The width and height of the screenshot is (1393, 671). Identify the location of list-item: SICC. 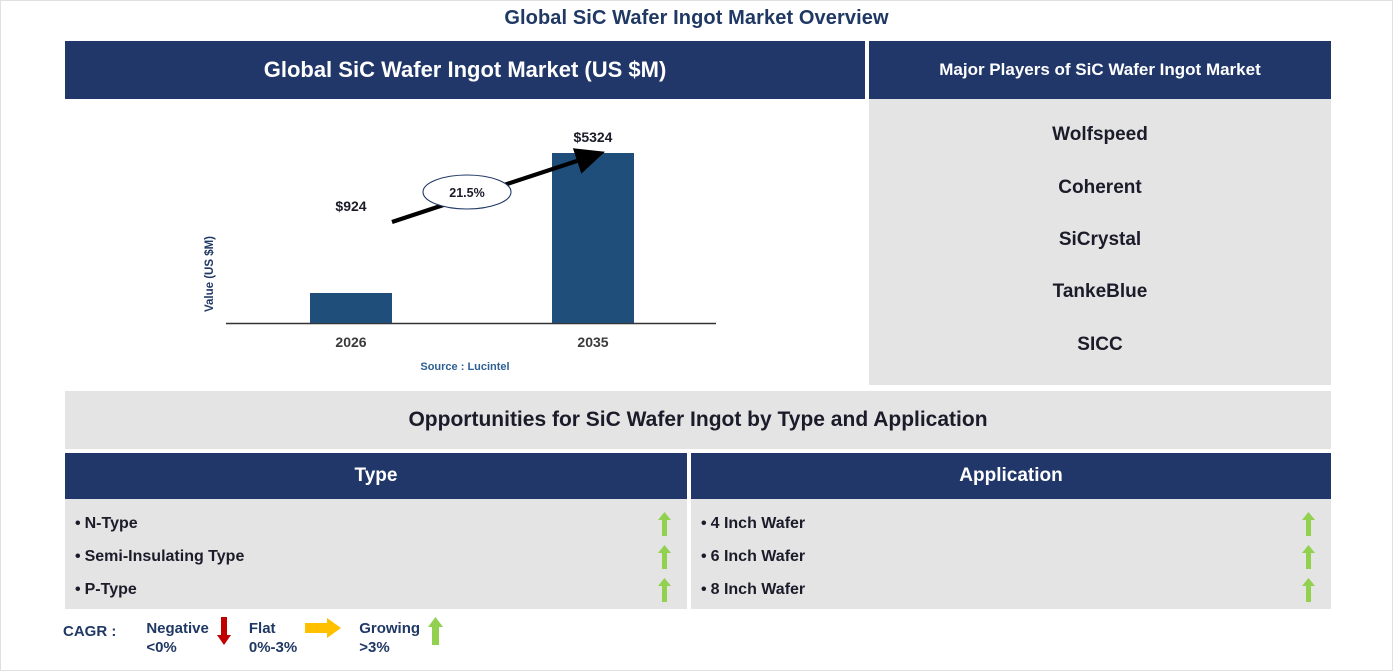
(1100, 344).